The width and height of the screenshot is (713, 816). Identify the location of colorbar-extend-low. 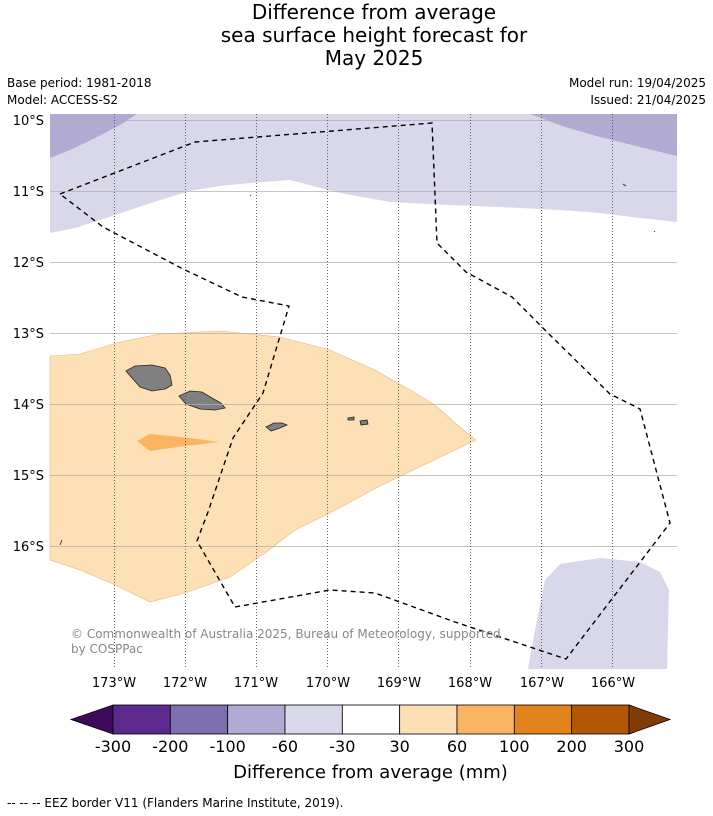
(91, 719).